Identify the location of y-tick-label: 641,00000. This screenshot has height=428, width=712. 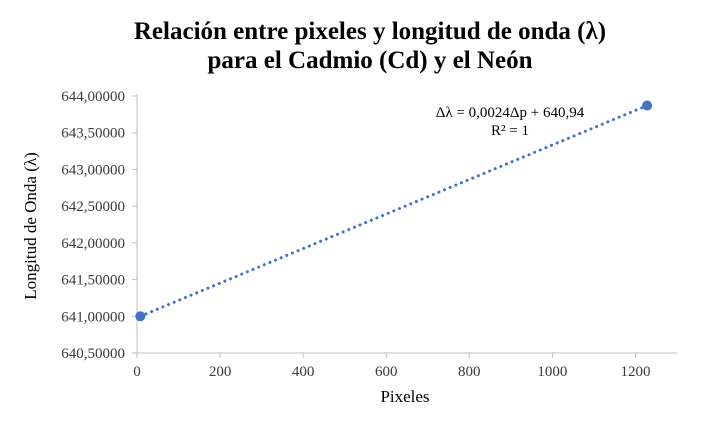
(93, 317).